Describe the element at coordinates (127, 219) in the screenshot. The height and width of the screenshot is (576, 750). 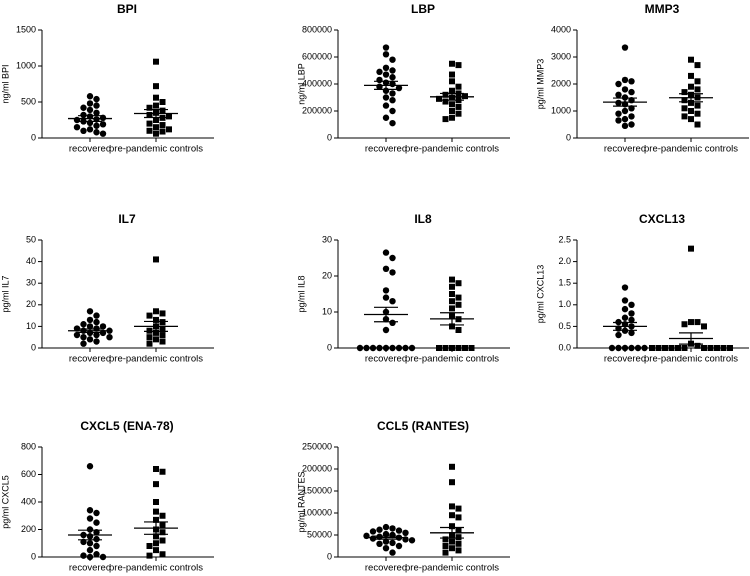
I see `panel-title: IL7` at that location.